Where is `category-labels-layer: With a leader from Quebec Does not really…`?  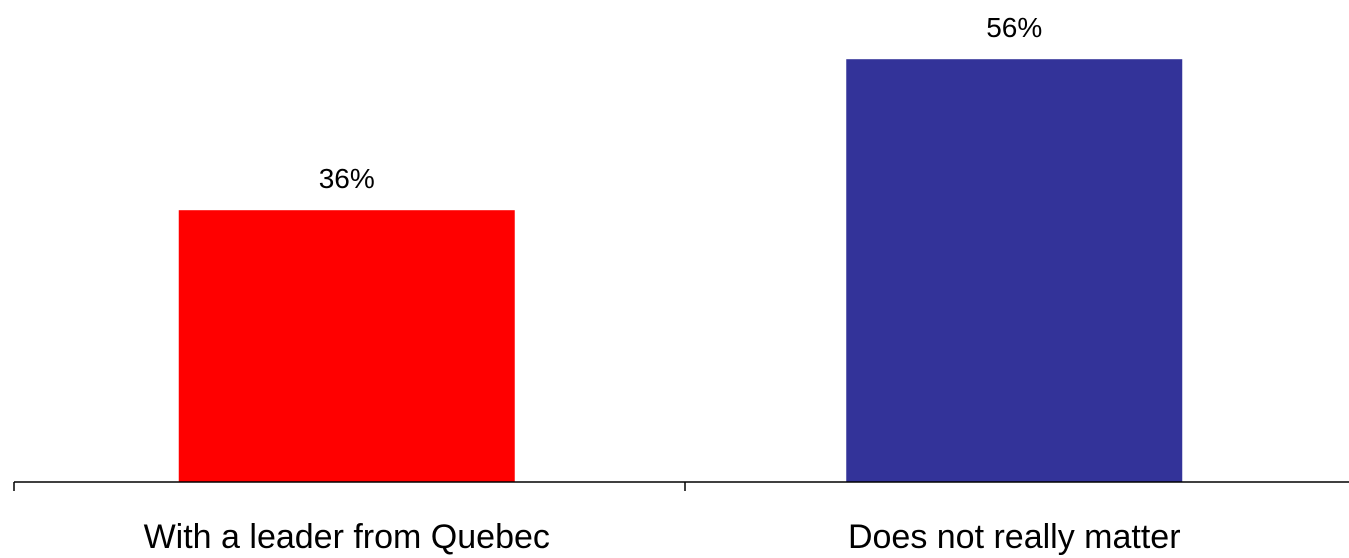
category-labels-layer: With a leader from Quebec Does not really… is located at coordinates (662, 537).